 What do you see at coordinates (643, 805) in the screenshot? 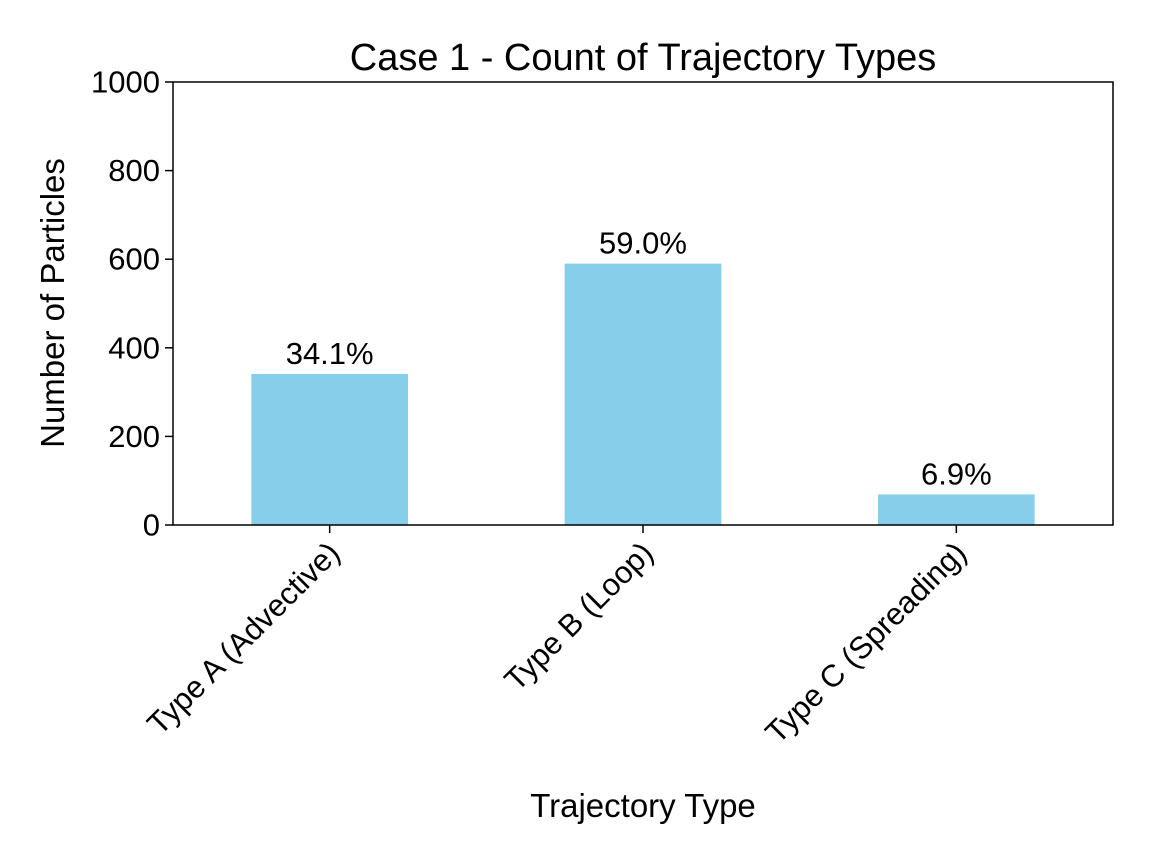
I see `x-axis-label: Trajectory Type` at bounding box center [643, 805].